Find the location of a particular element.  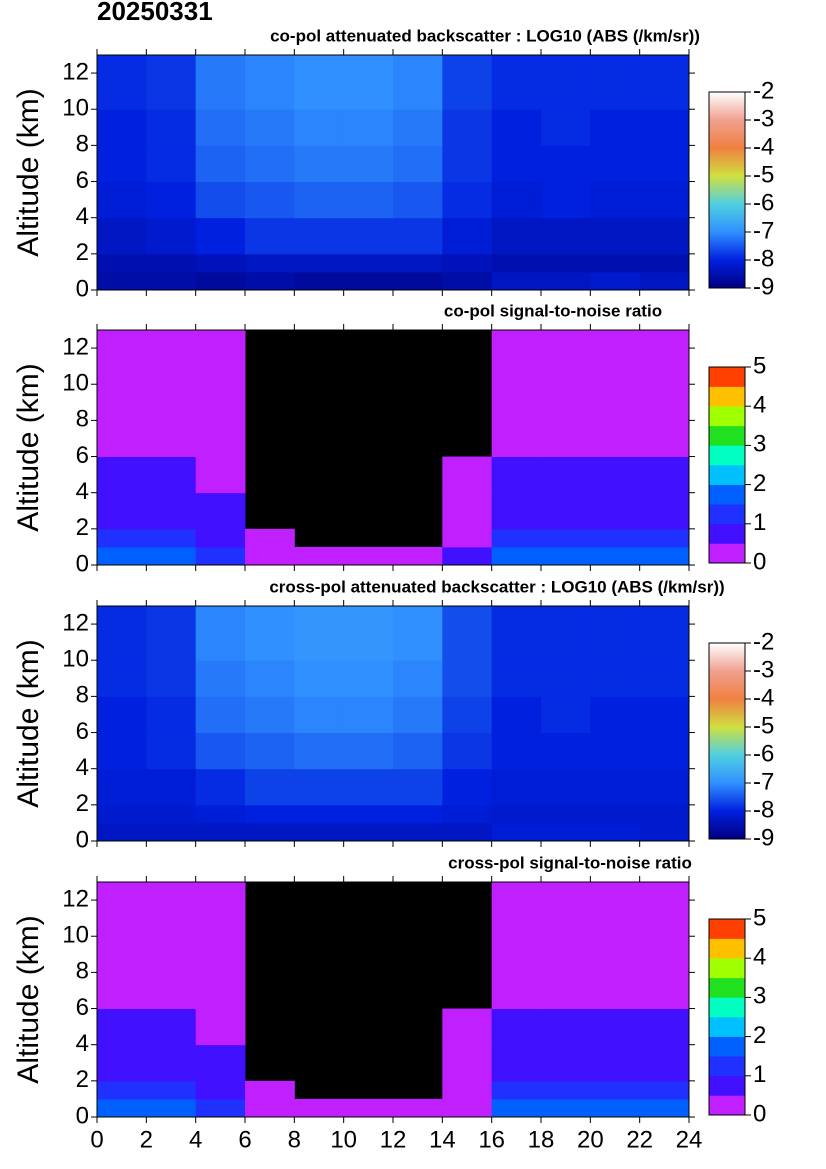

colorbar-frame is located at coordinates (727, 465).